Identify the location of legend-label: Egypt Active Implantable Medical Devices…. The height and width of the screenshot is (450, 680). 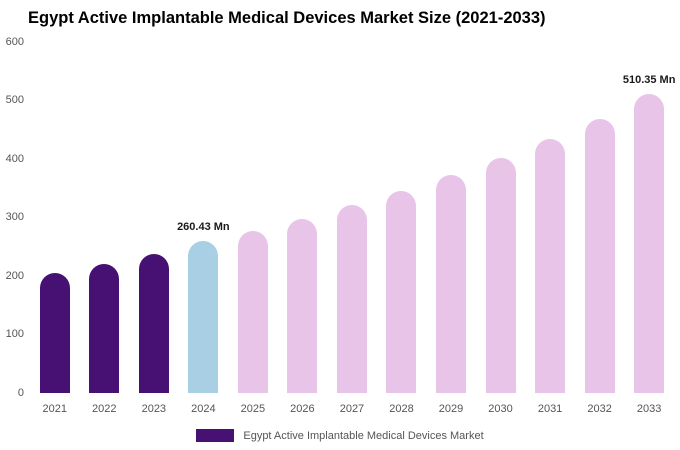
(363, 435).